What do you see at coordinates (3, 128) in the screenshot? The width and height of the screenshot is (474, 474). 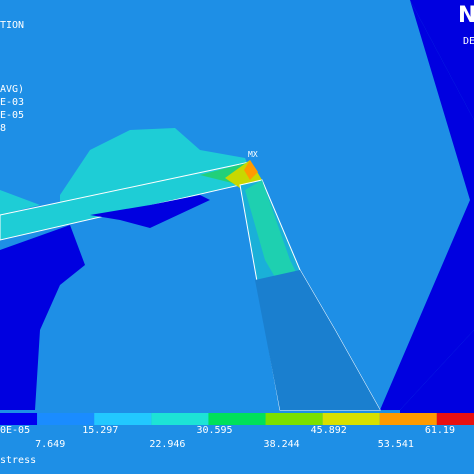 I see `info-line: 8` at bounding box center [3, 128].